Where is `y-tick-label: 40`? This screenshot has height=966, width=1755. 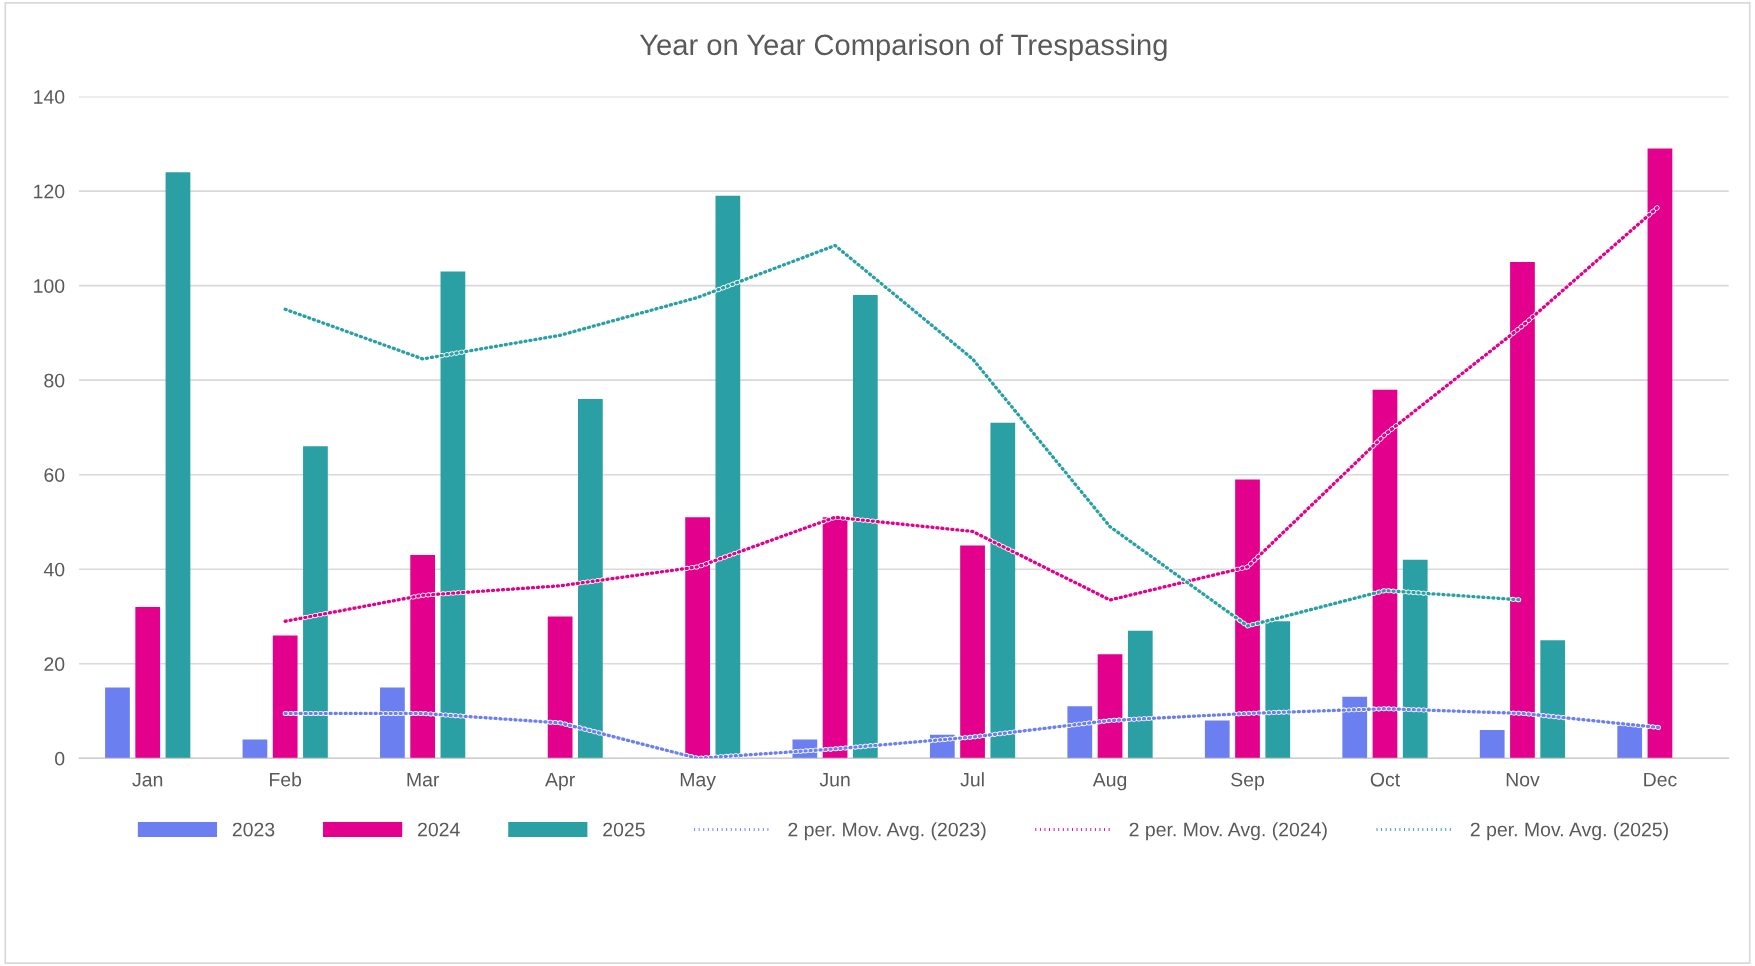
y-tick-label: 40 is located at coordinates (54, 569).